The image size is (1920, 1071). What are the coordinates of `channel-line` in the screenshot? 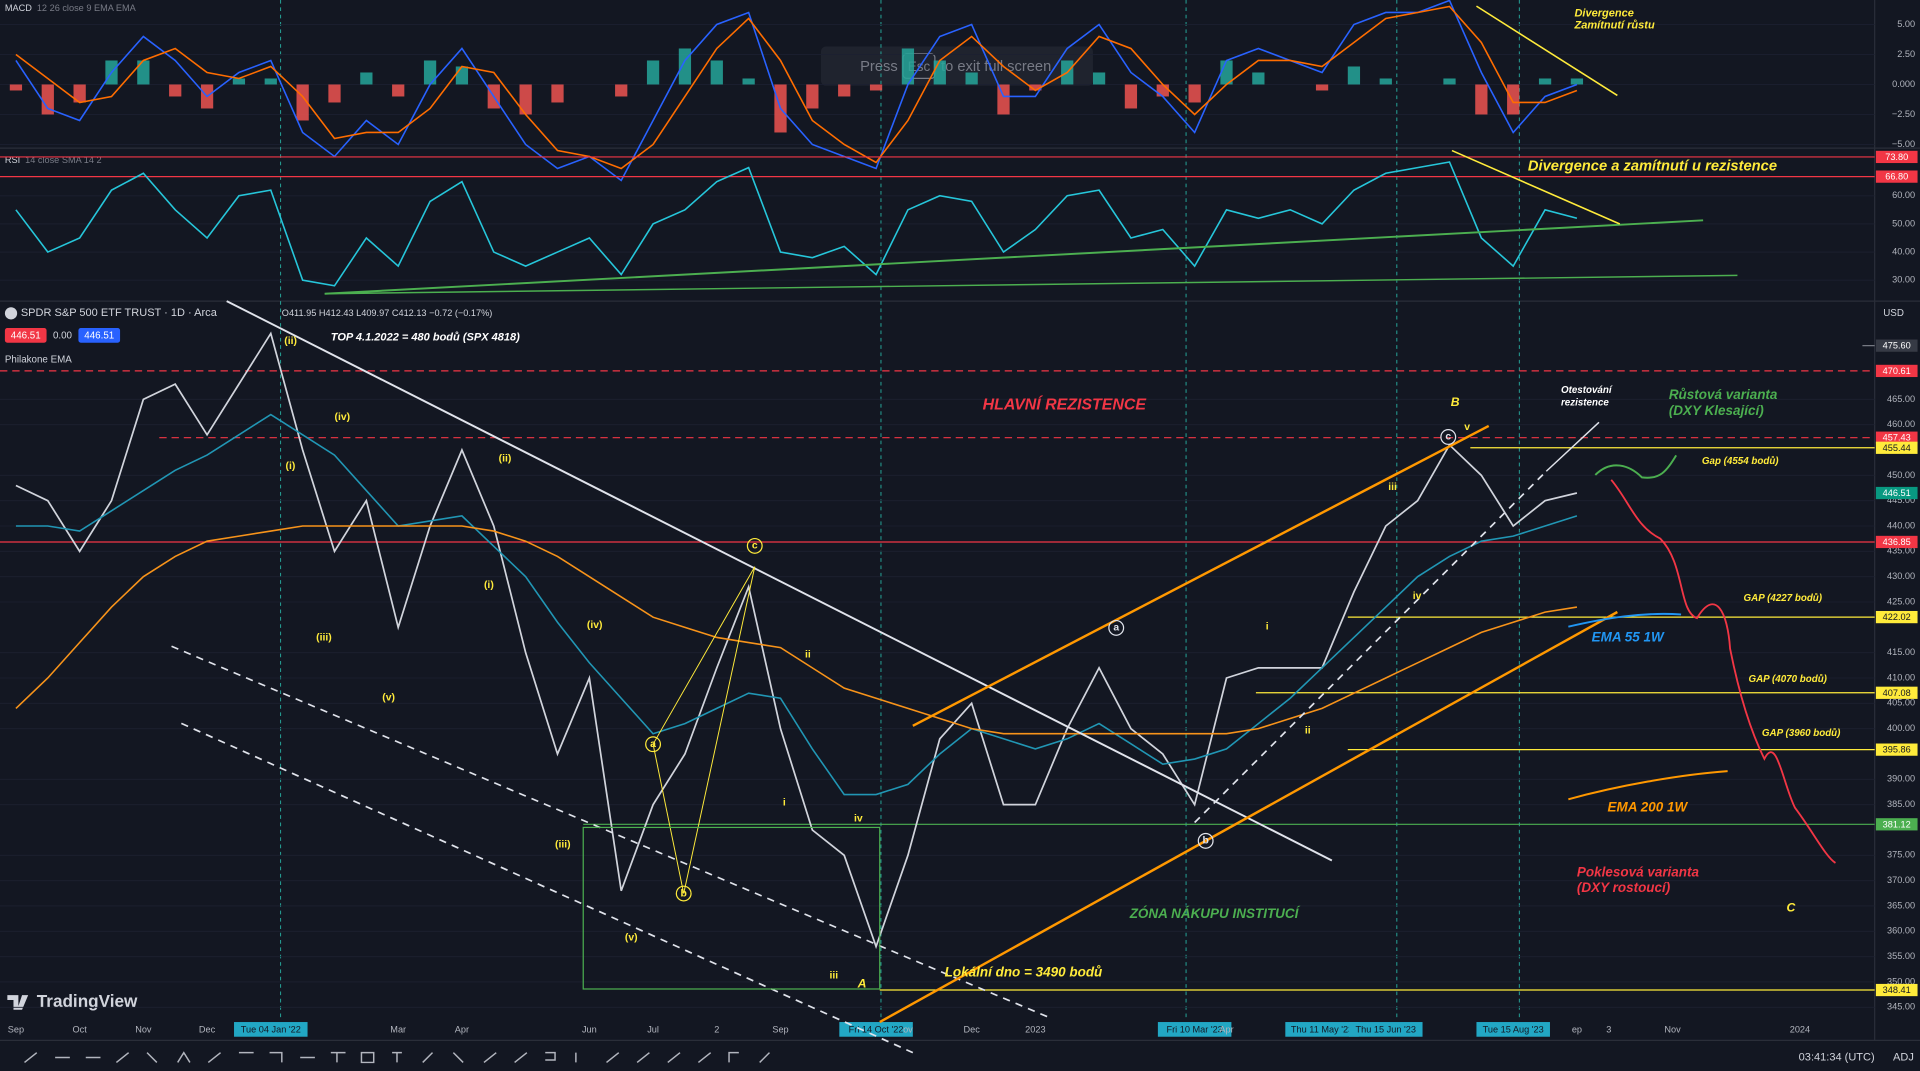 It's located at (1248, 817).